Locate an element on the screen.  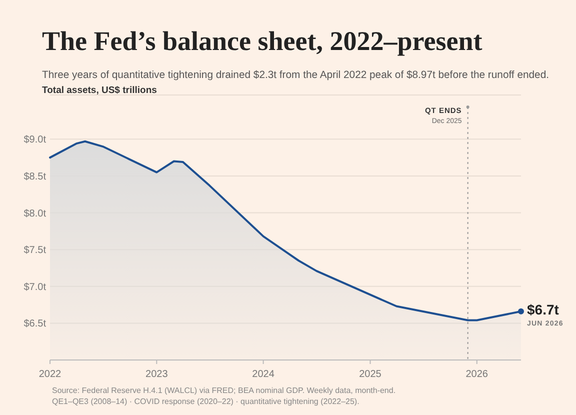
text: QE1–QE3 (2008–14) · COVID response (2020–22) · quantitative tightening (2022–25). is located at coordinates (206, 401).